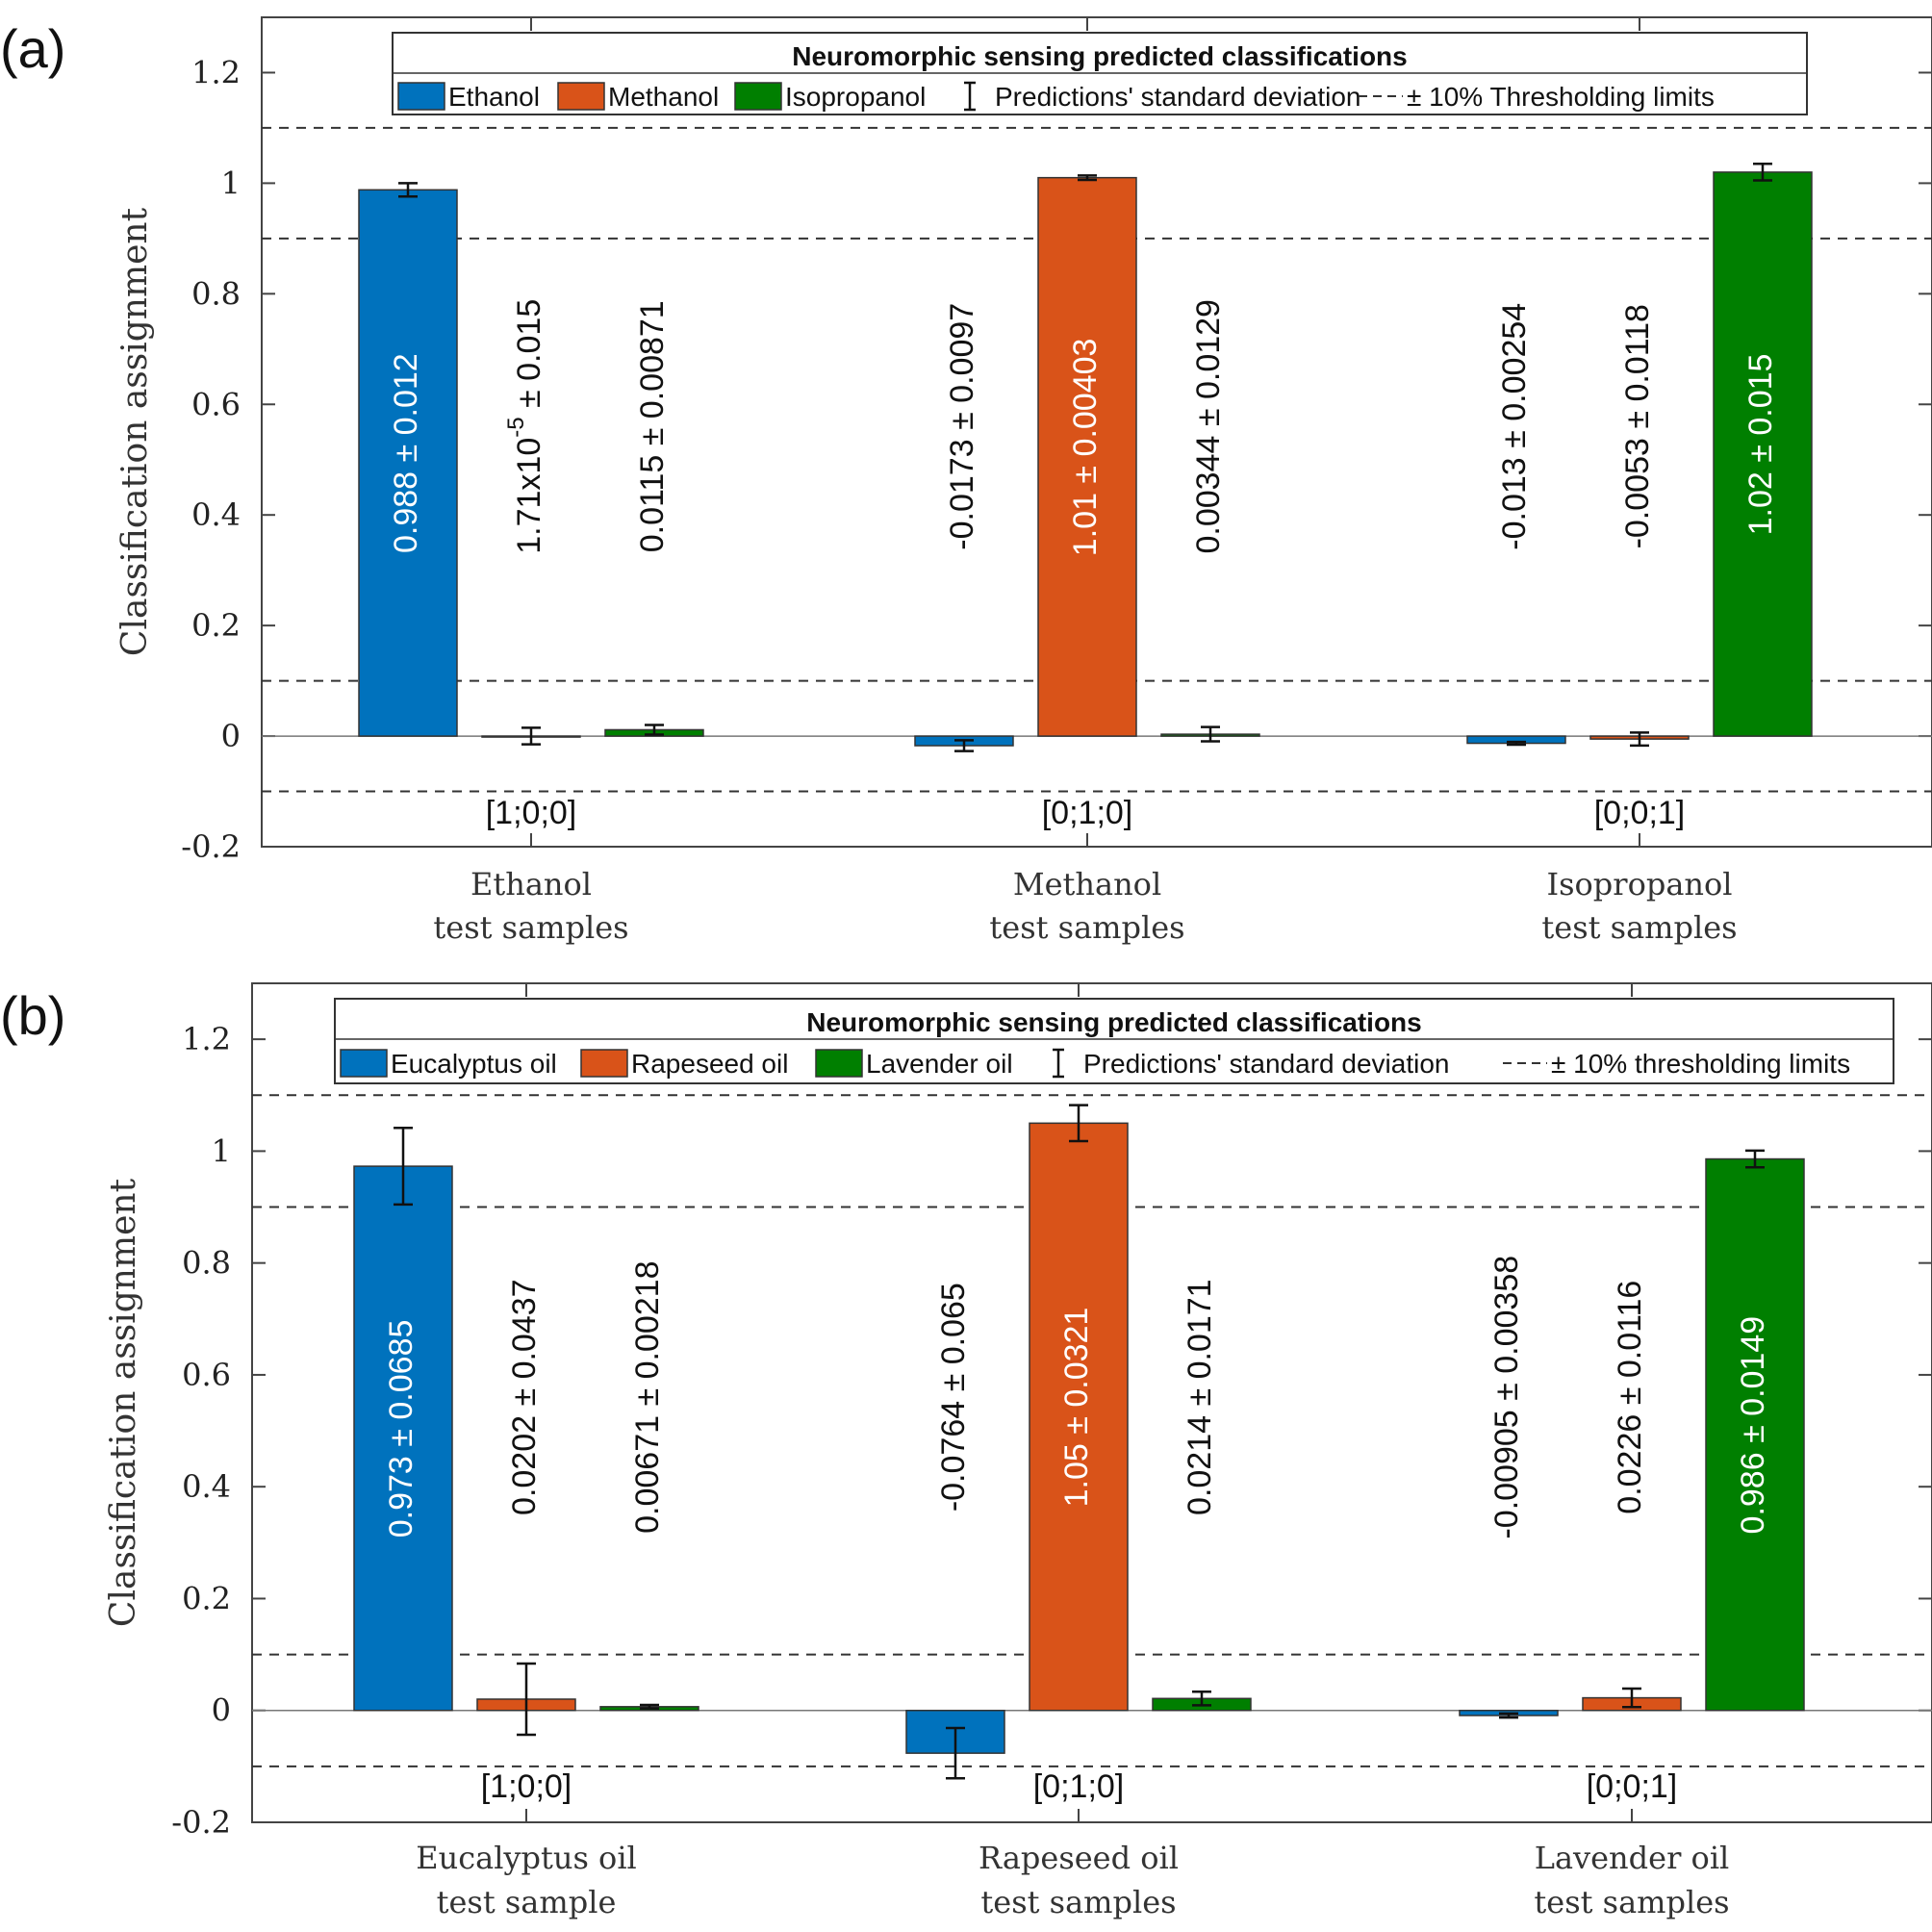  I want to click on data-label: -0.00905 ± 0.00358, so click(1506, 1397).